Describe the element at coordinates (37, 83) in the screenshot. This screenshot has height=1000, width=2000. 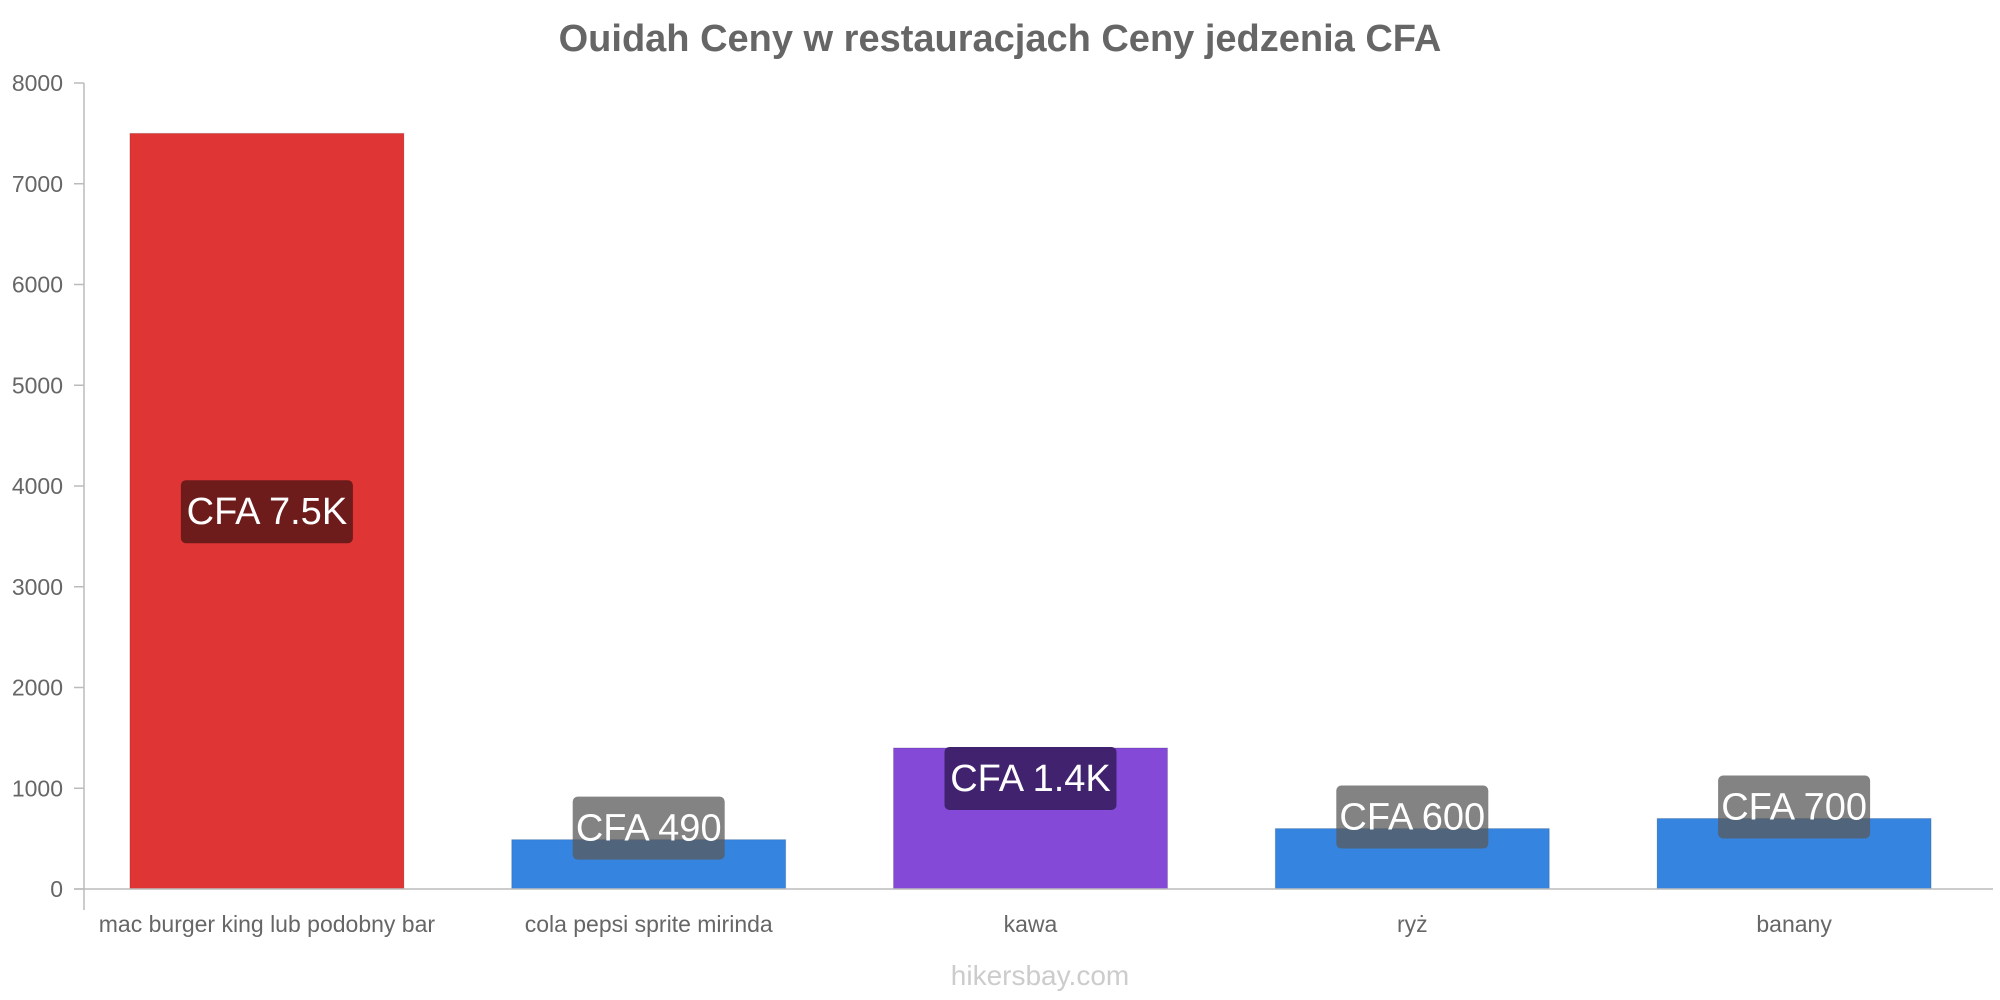
I see `y-tick-label: 8000` at that location.